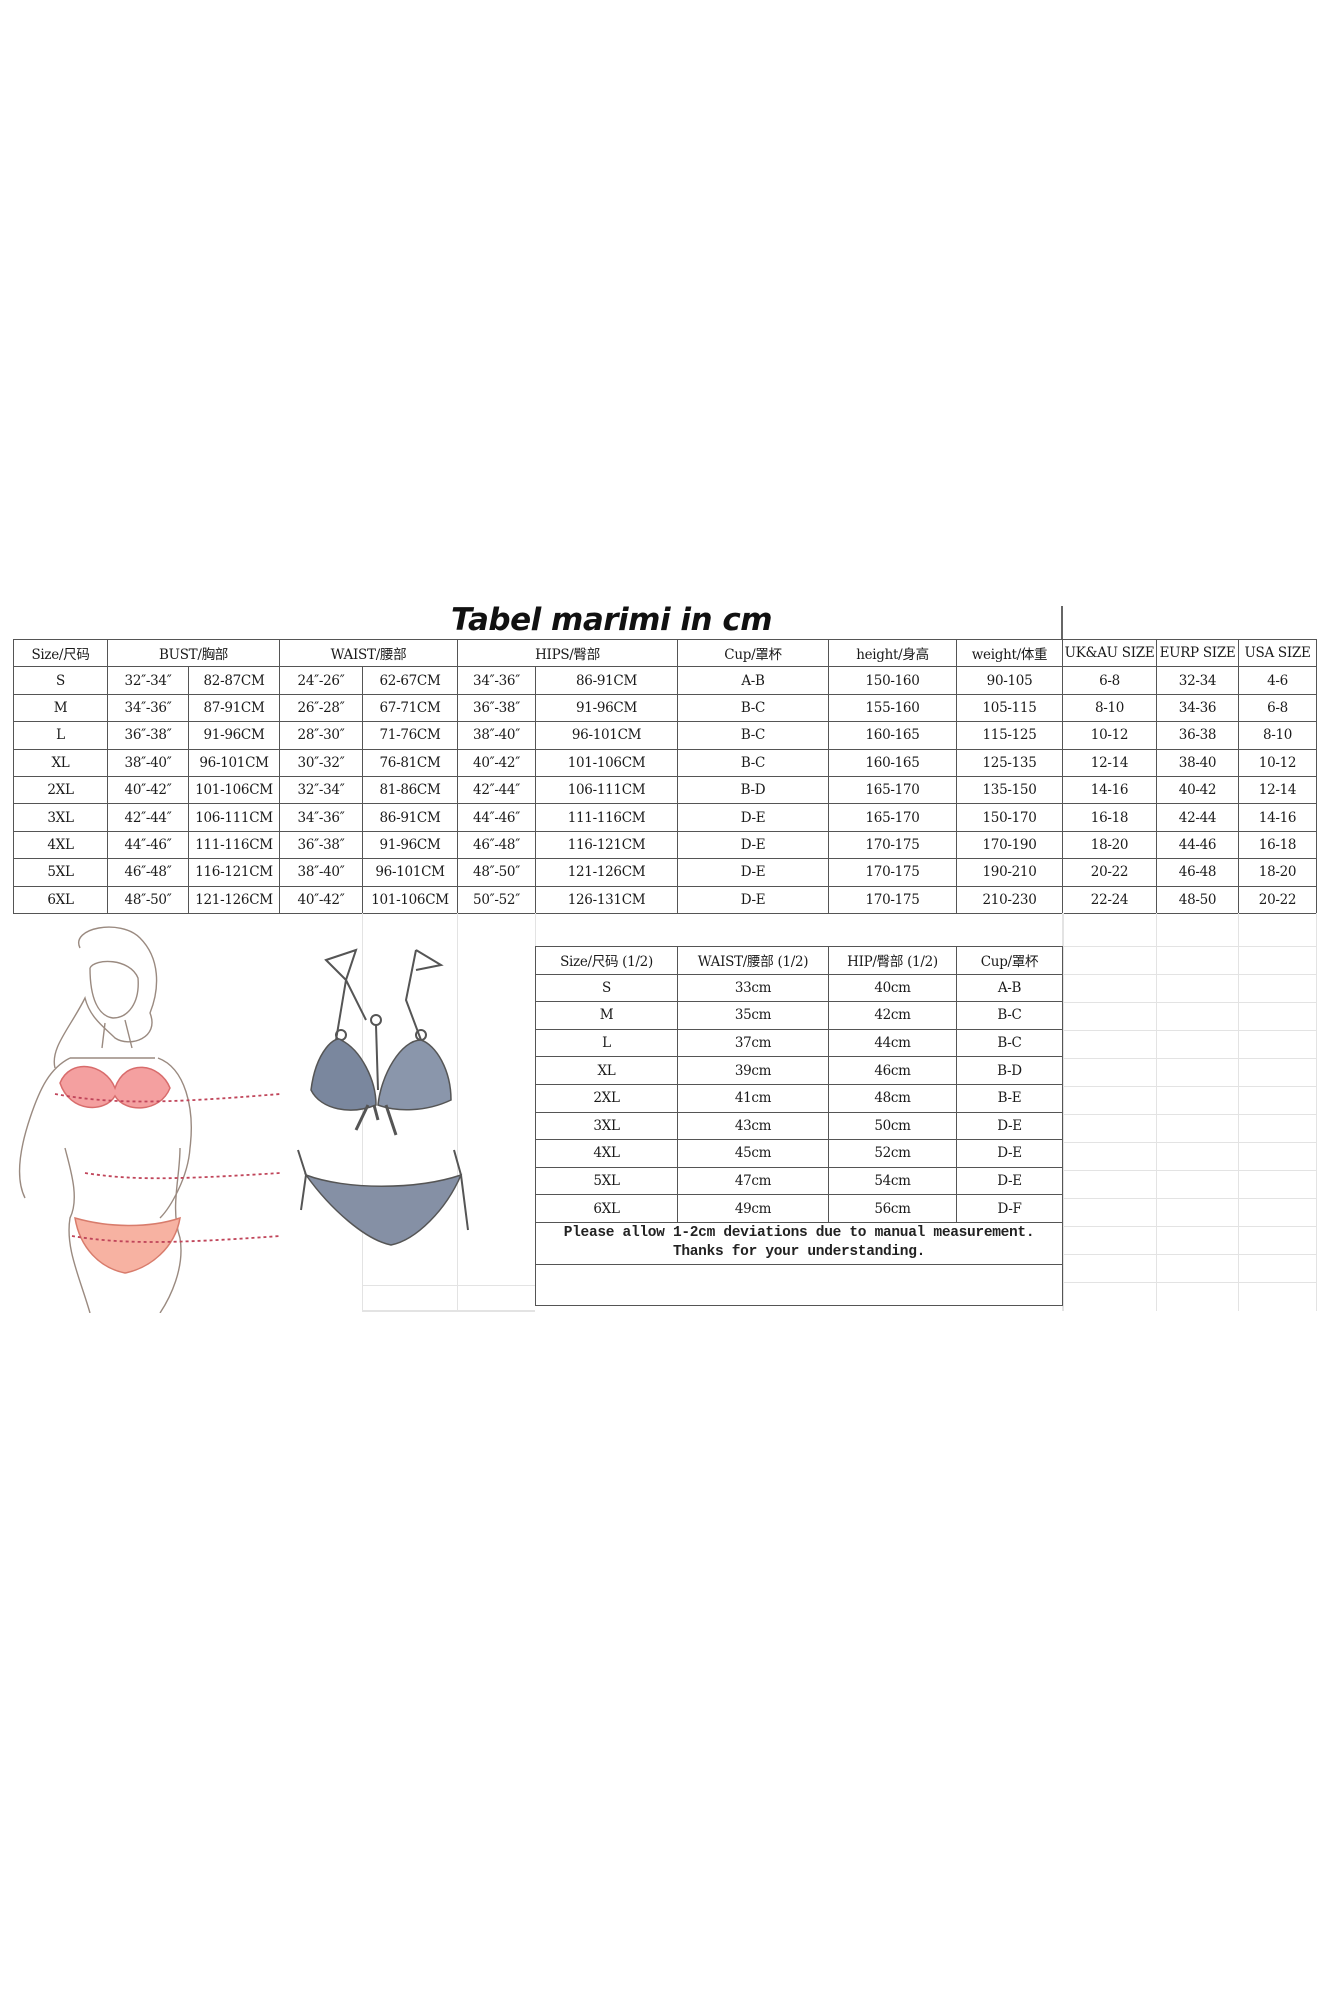 Image resolution: width=1333 pixels, height=2000 pixels. What do you see at coordinates (892, 1153) in the screenshot?
I see `table-cell: 52cm` at bounding box center [892, 1153].